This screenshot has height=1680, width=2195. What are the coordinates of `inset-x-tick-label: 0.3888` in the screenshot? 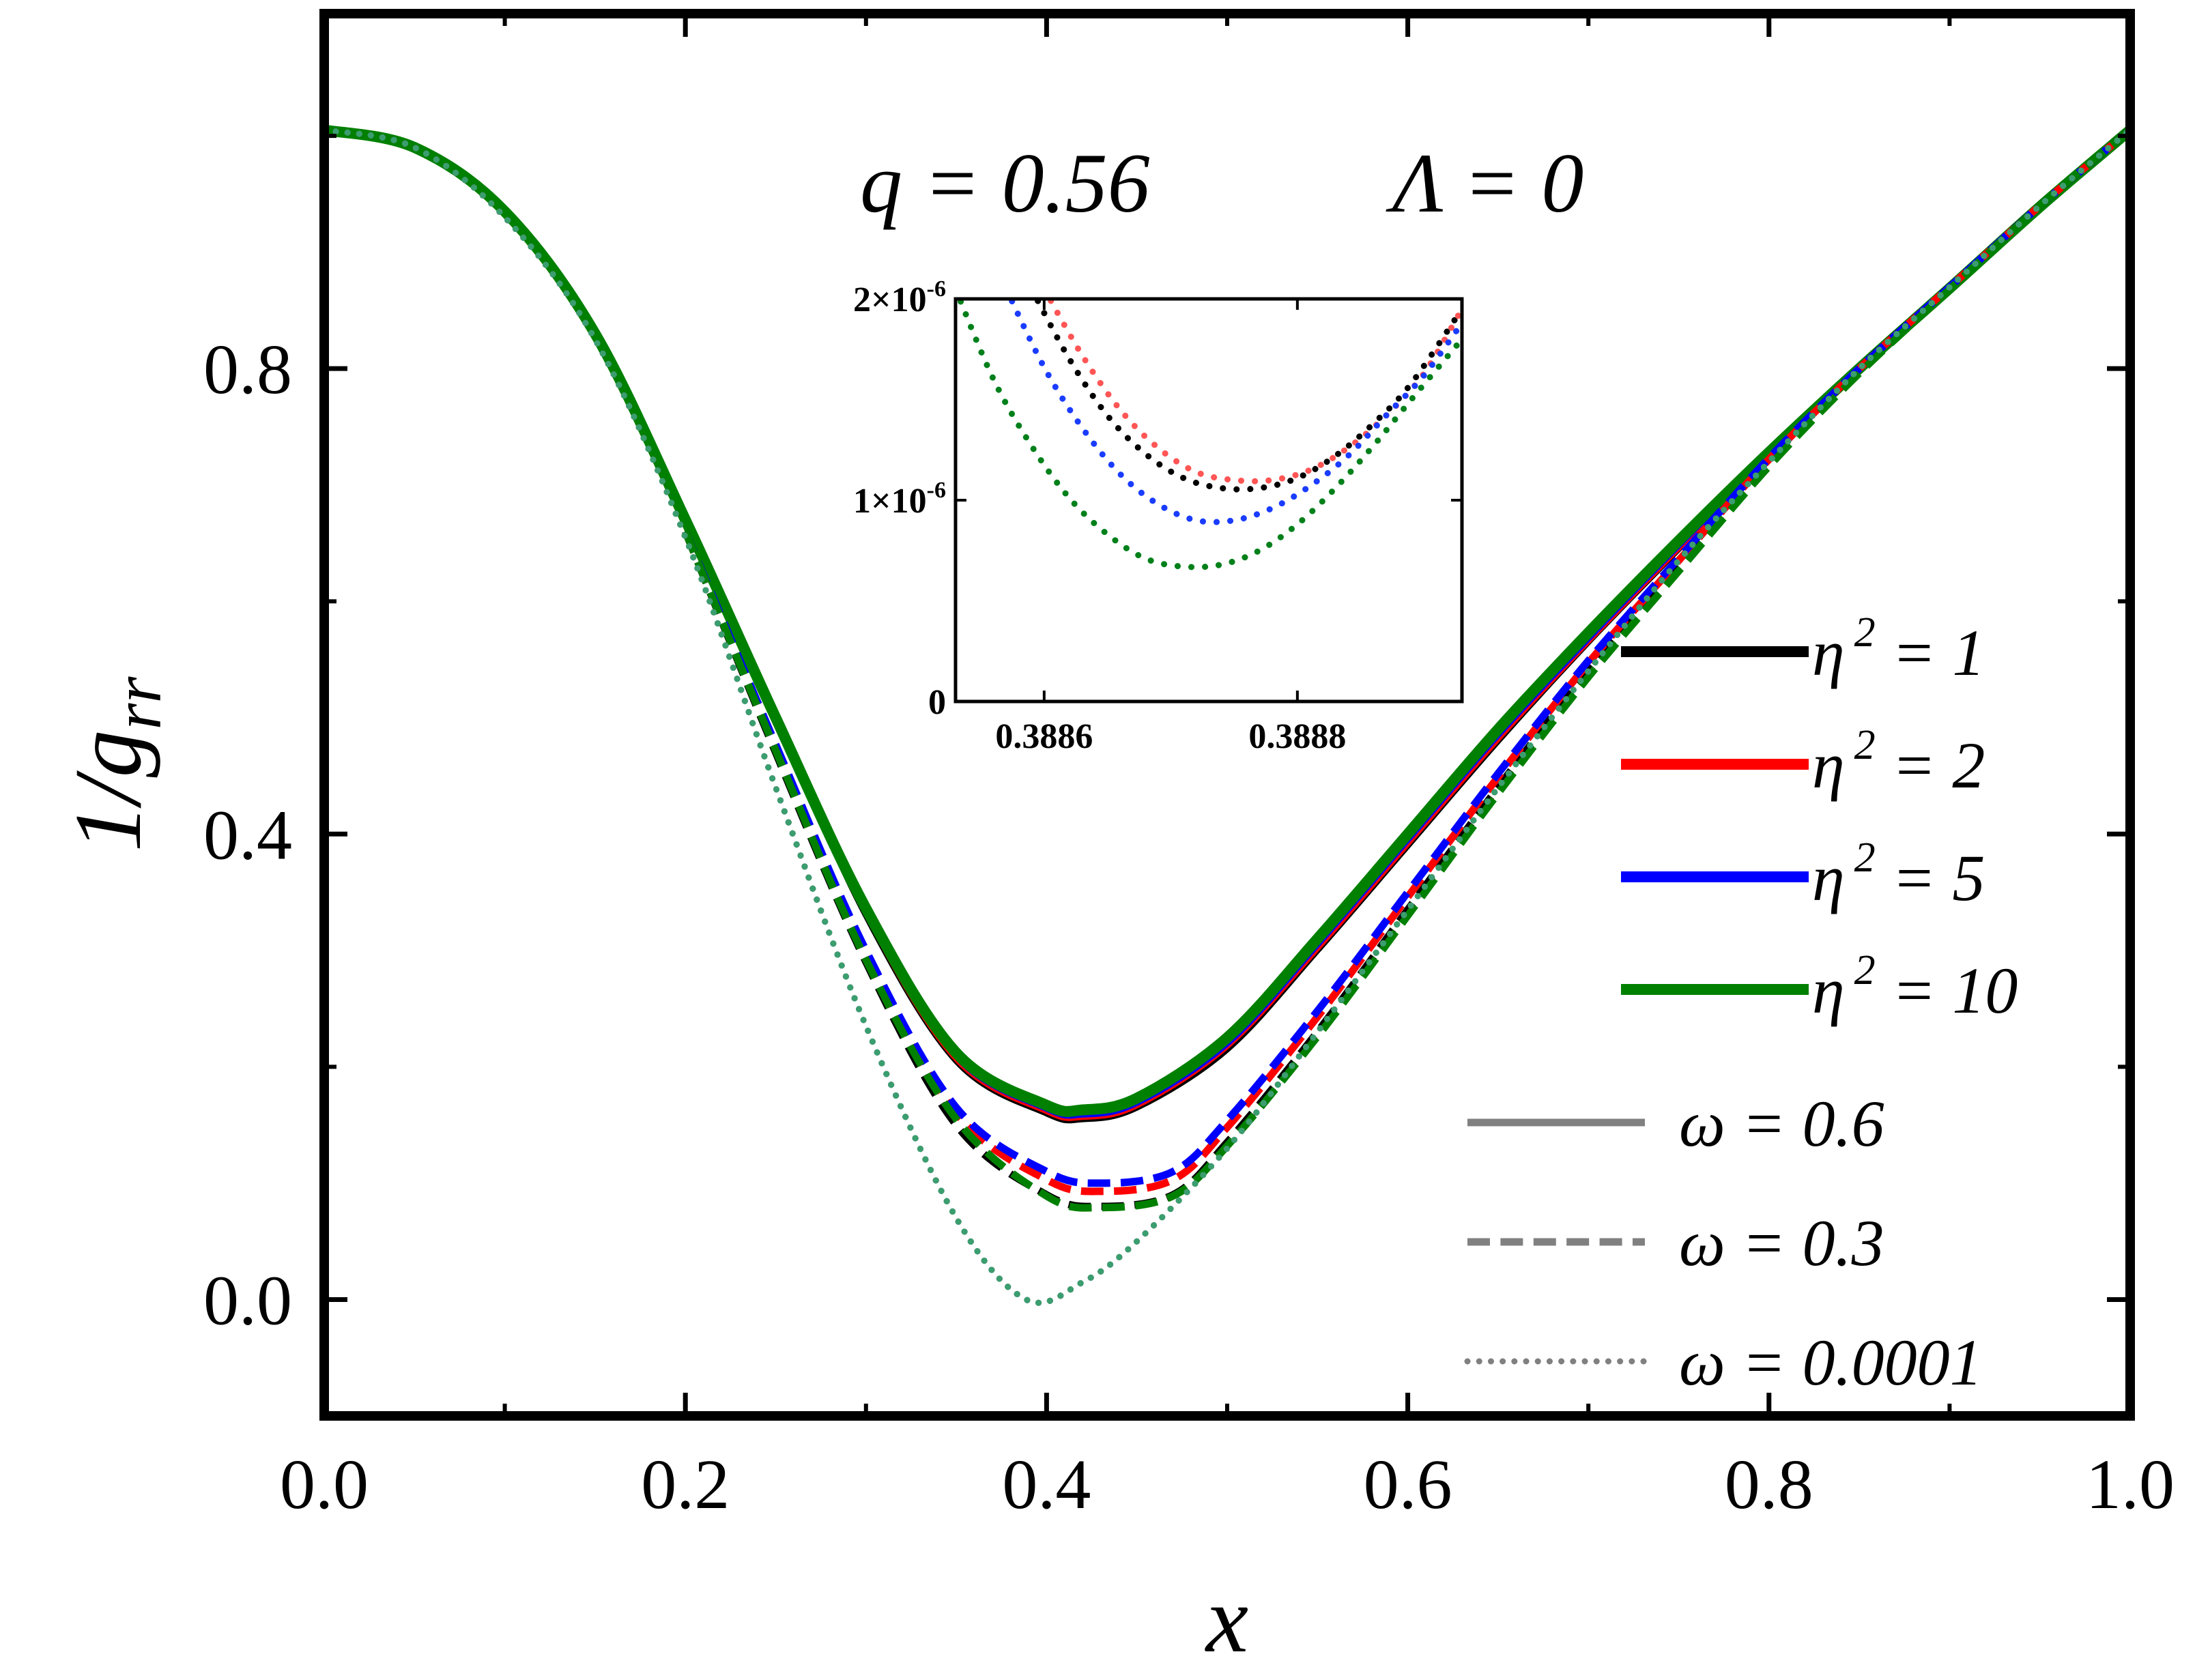 It's located at (1297, 736).